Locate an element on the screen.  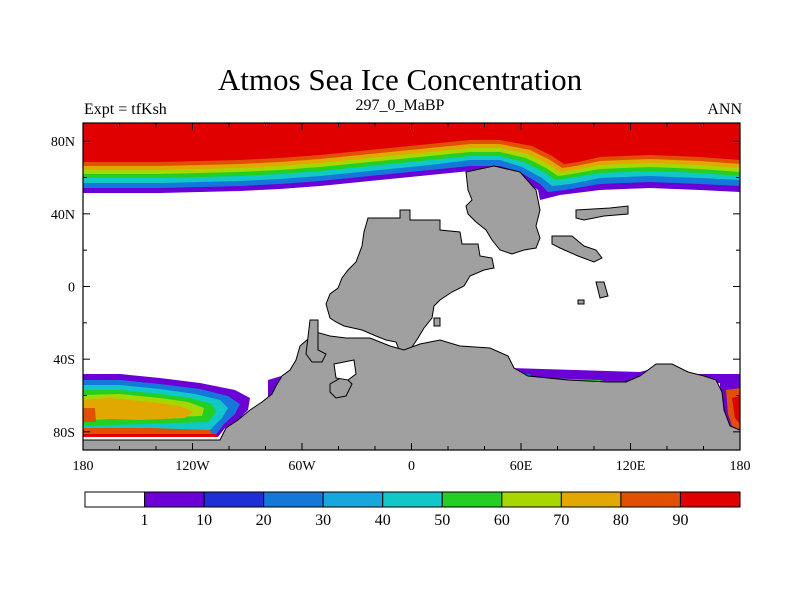
colorbar-label: 80 is located at coordinates (621, 520).